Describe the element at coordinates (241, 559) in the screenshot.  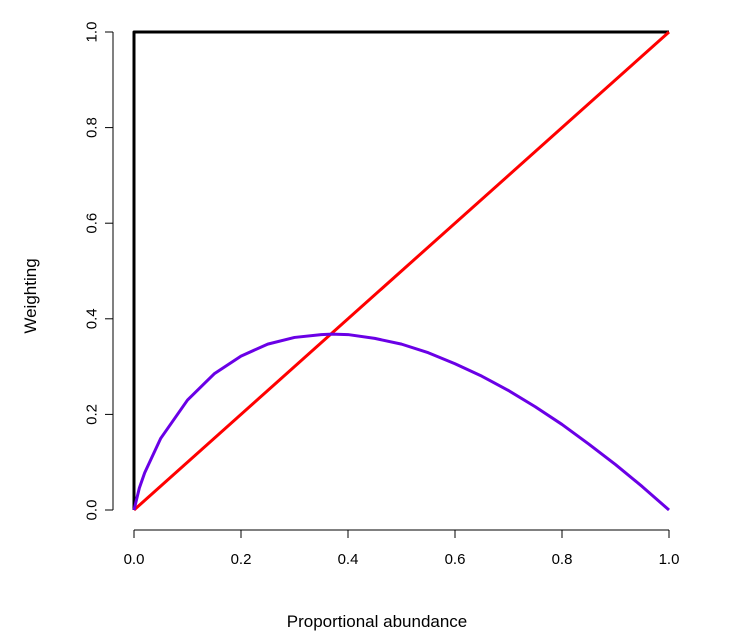
I see `x-tick-label: 0.2` at that location.